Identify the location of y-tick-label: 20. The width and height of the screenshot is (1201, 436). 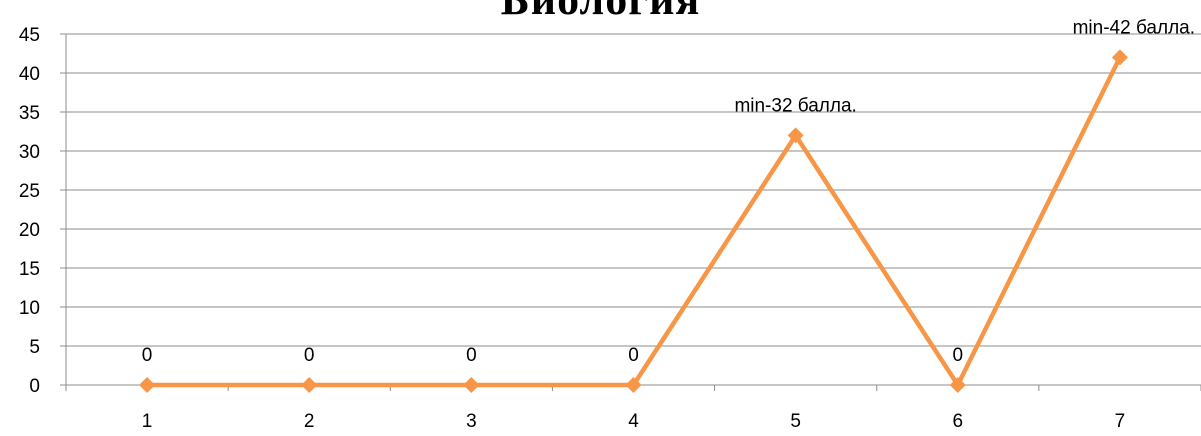
(29, 230).